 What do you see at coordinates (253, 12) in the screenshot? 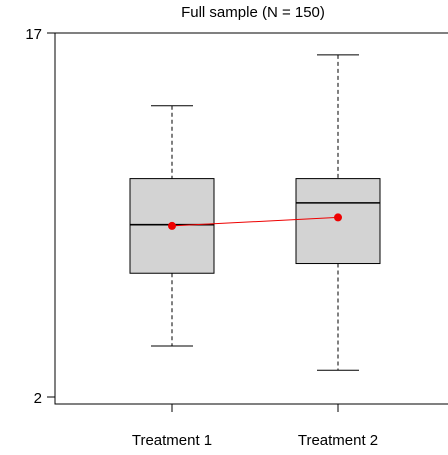
I see `chart-title: Full sample (N = 150)` at bounding box center [253, 12].